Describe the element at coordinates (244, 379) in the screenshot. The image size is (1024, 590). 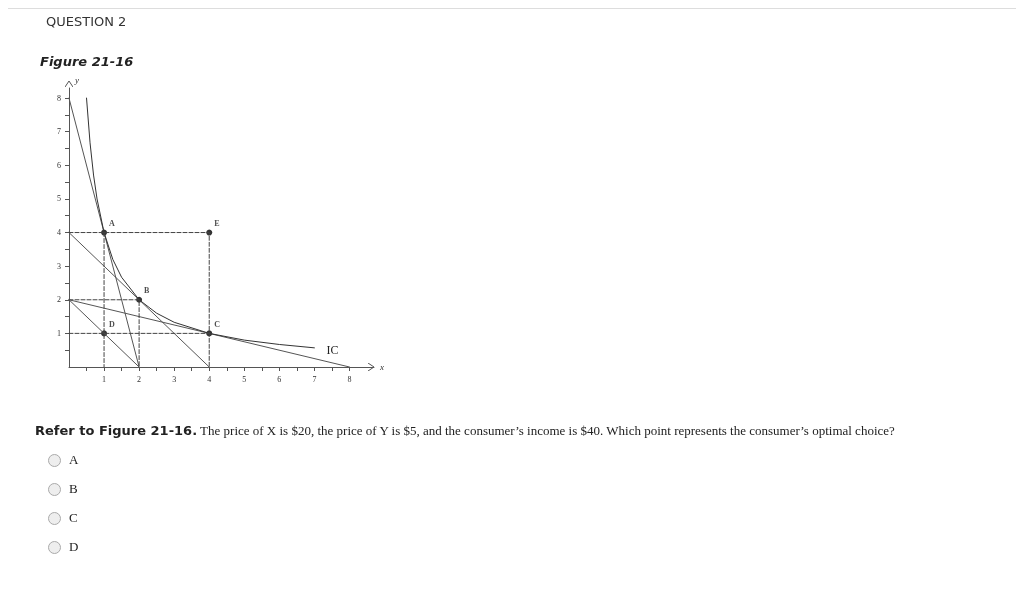
I see `x-tick-label: 5` at that location.